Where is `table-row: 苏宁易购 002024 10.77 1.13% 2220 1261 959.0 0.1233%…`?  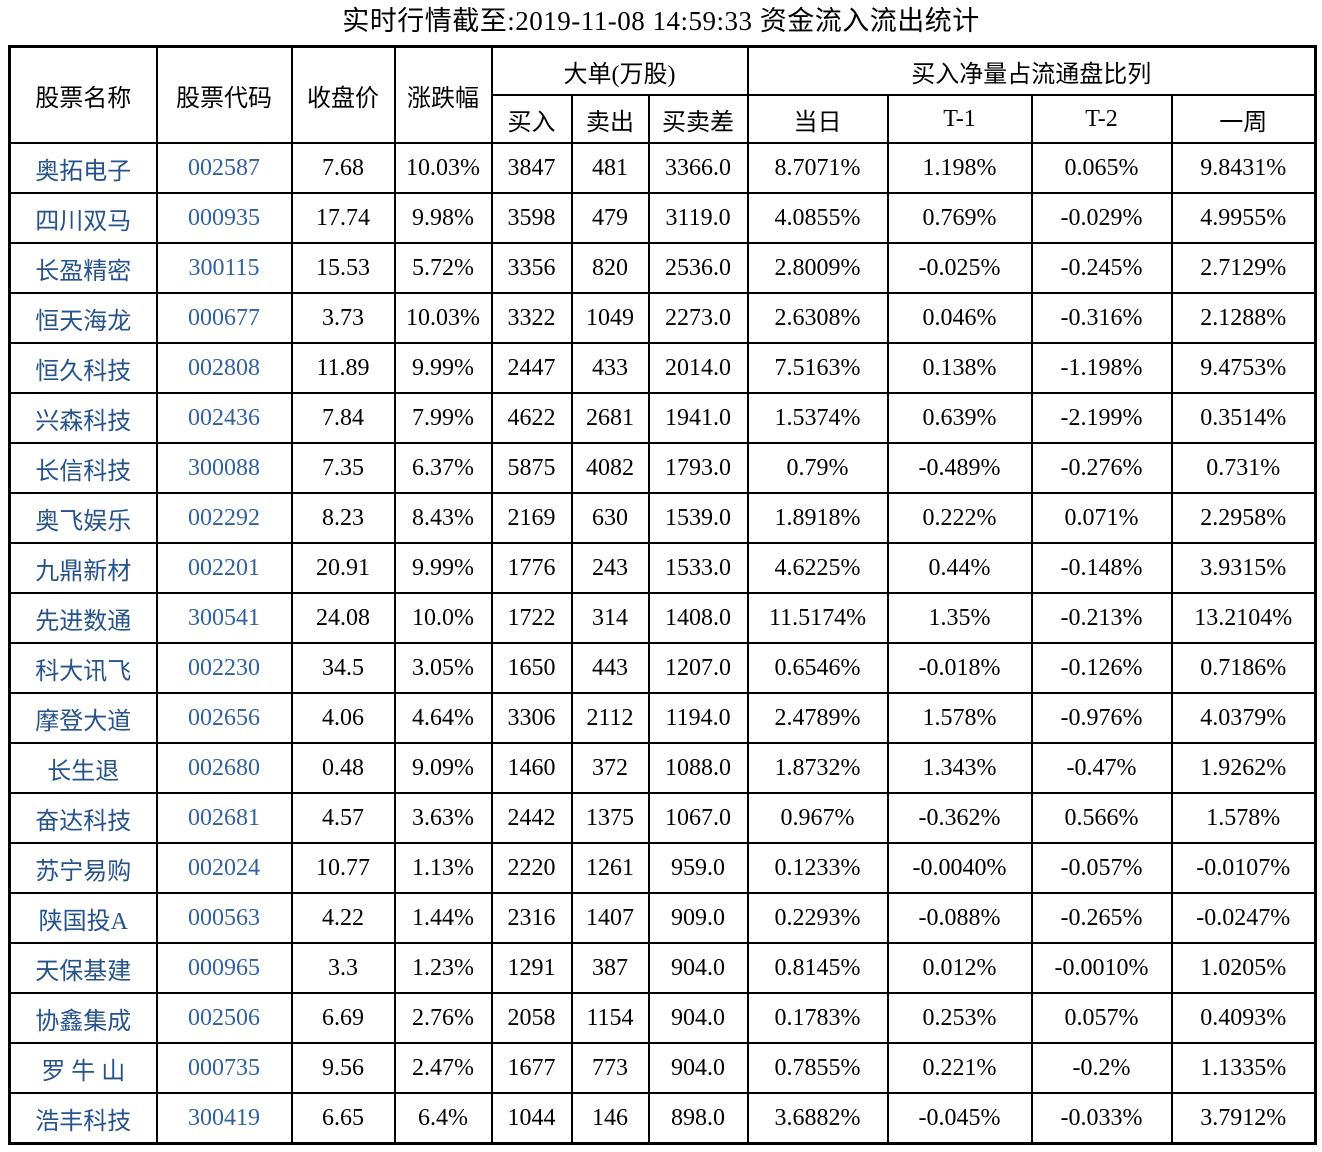 table-row: 苏宁易购 002024 10.77 1.13% 2220 1261 959.0 0.1233%… is located at coordinates (662, 868).